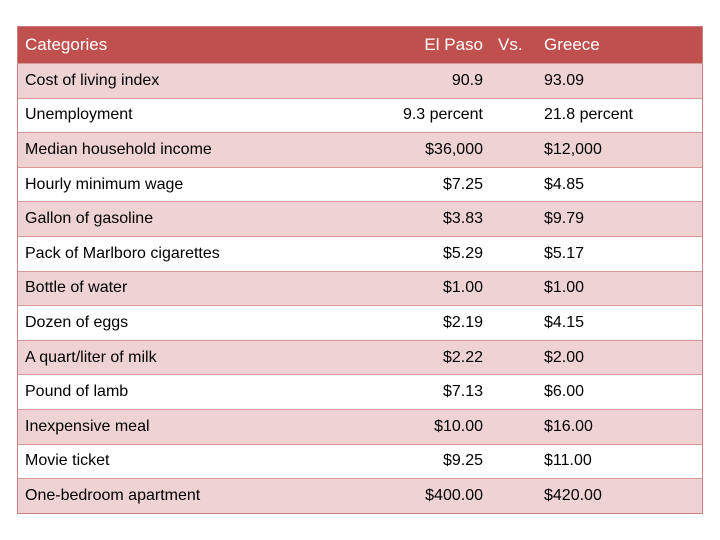 The image size is (720, 540). What do you see at coordinates (77, 322) in the screenshot?
I see `table-cell: Dozen of eggs` at bounding box center [77, 322].